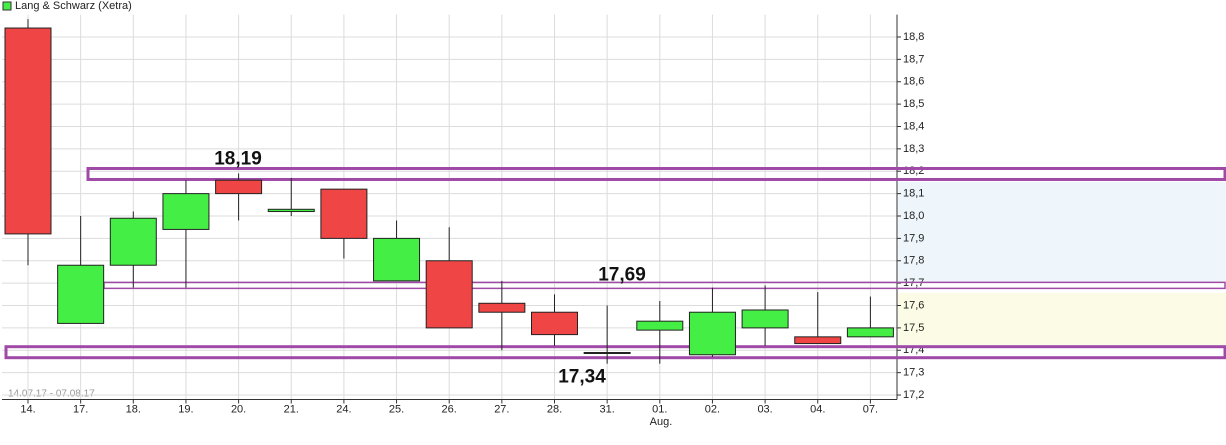 This screenshot has width=1226, height=445. Describe the element at coordinates (913, 126) in the screenshot. I see `y-tick-label: 18,4` at that location.